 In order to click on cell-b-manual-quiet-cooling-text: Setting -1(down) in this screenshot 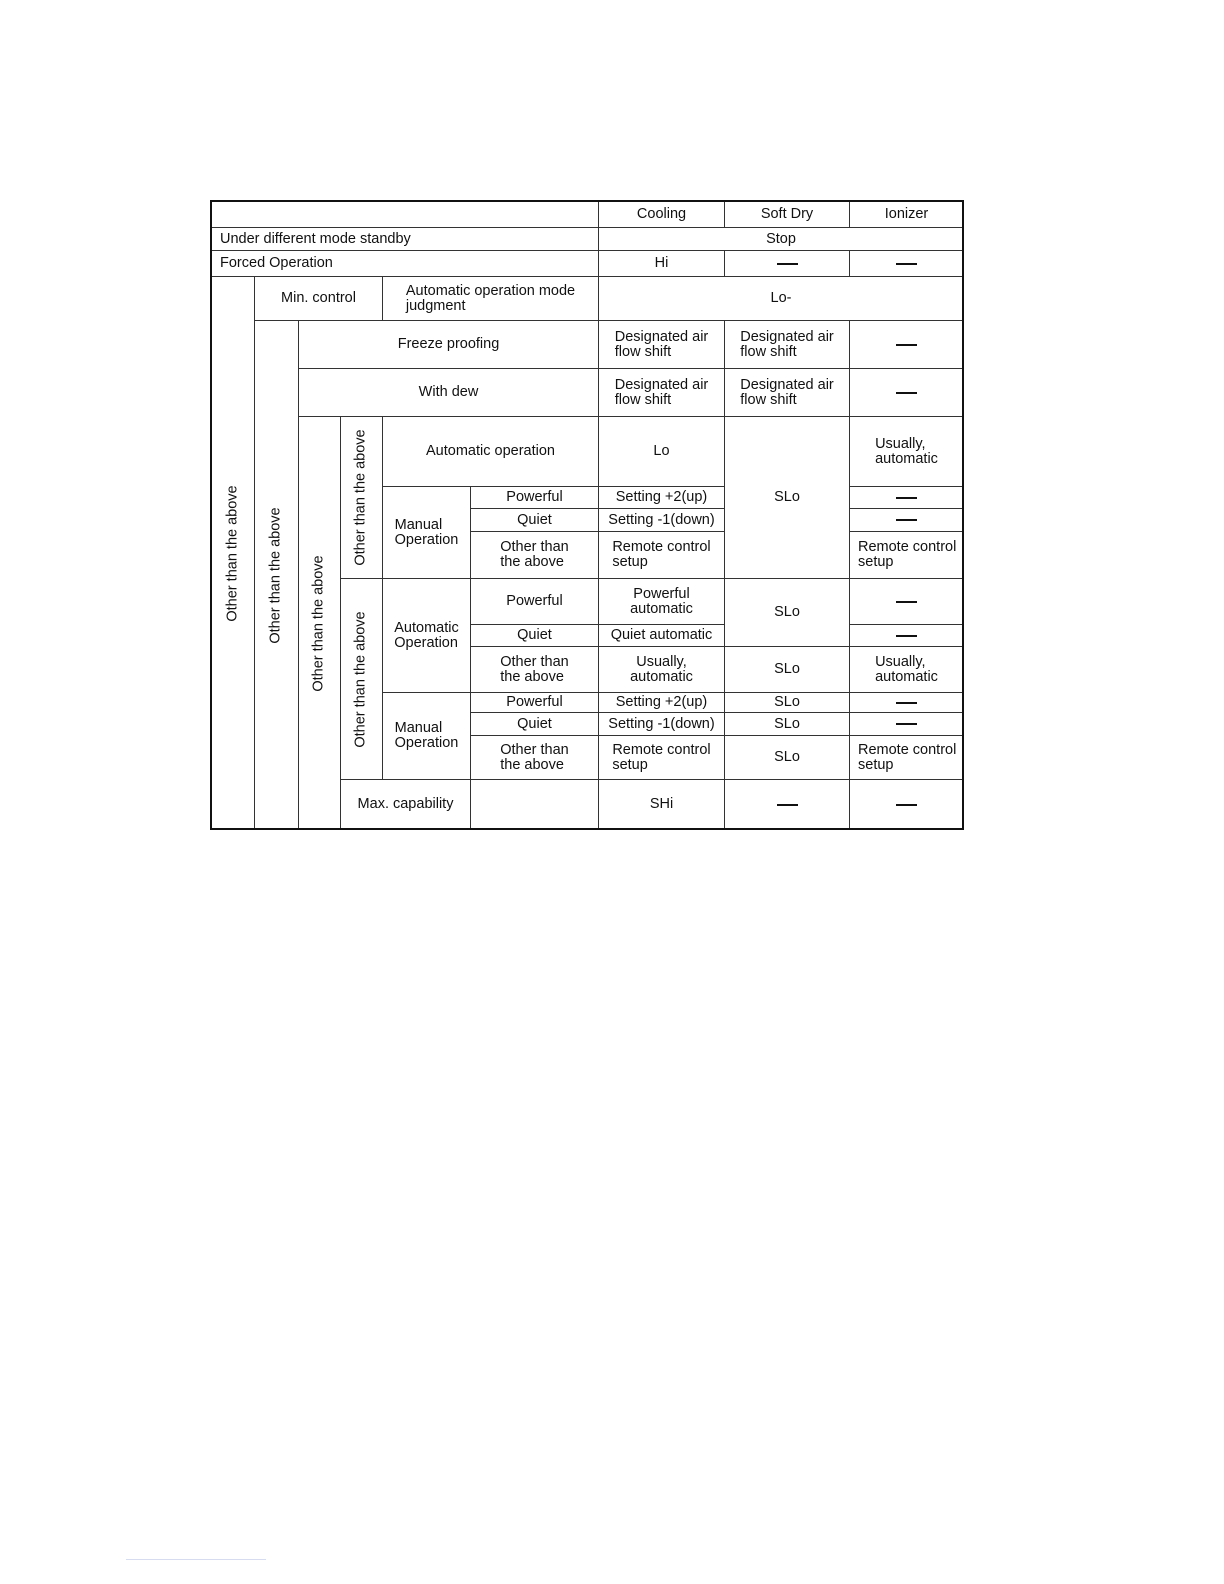, I will do `click(661, 723)`.